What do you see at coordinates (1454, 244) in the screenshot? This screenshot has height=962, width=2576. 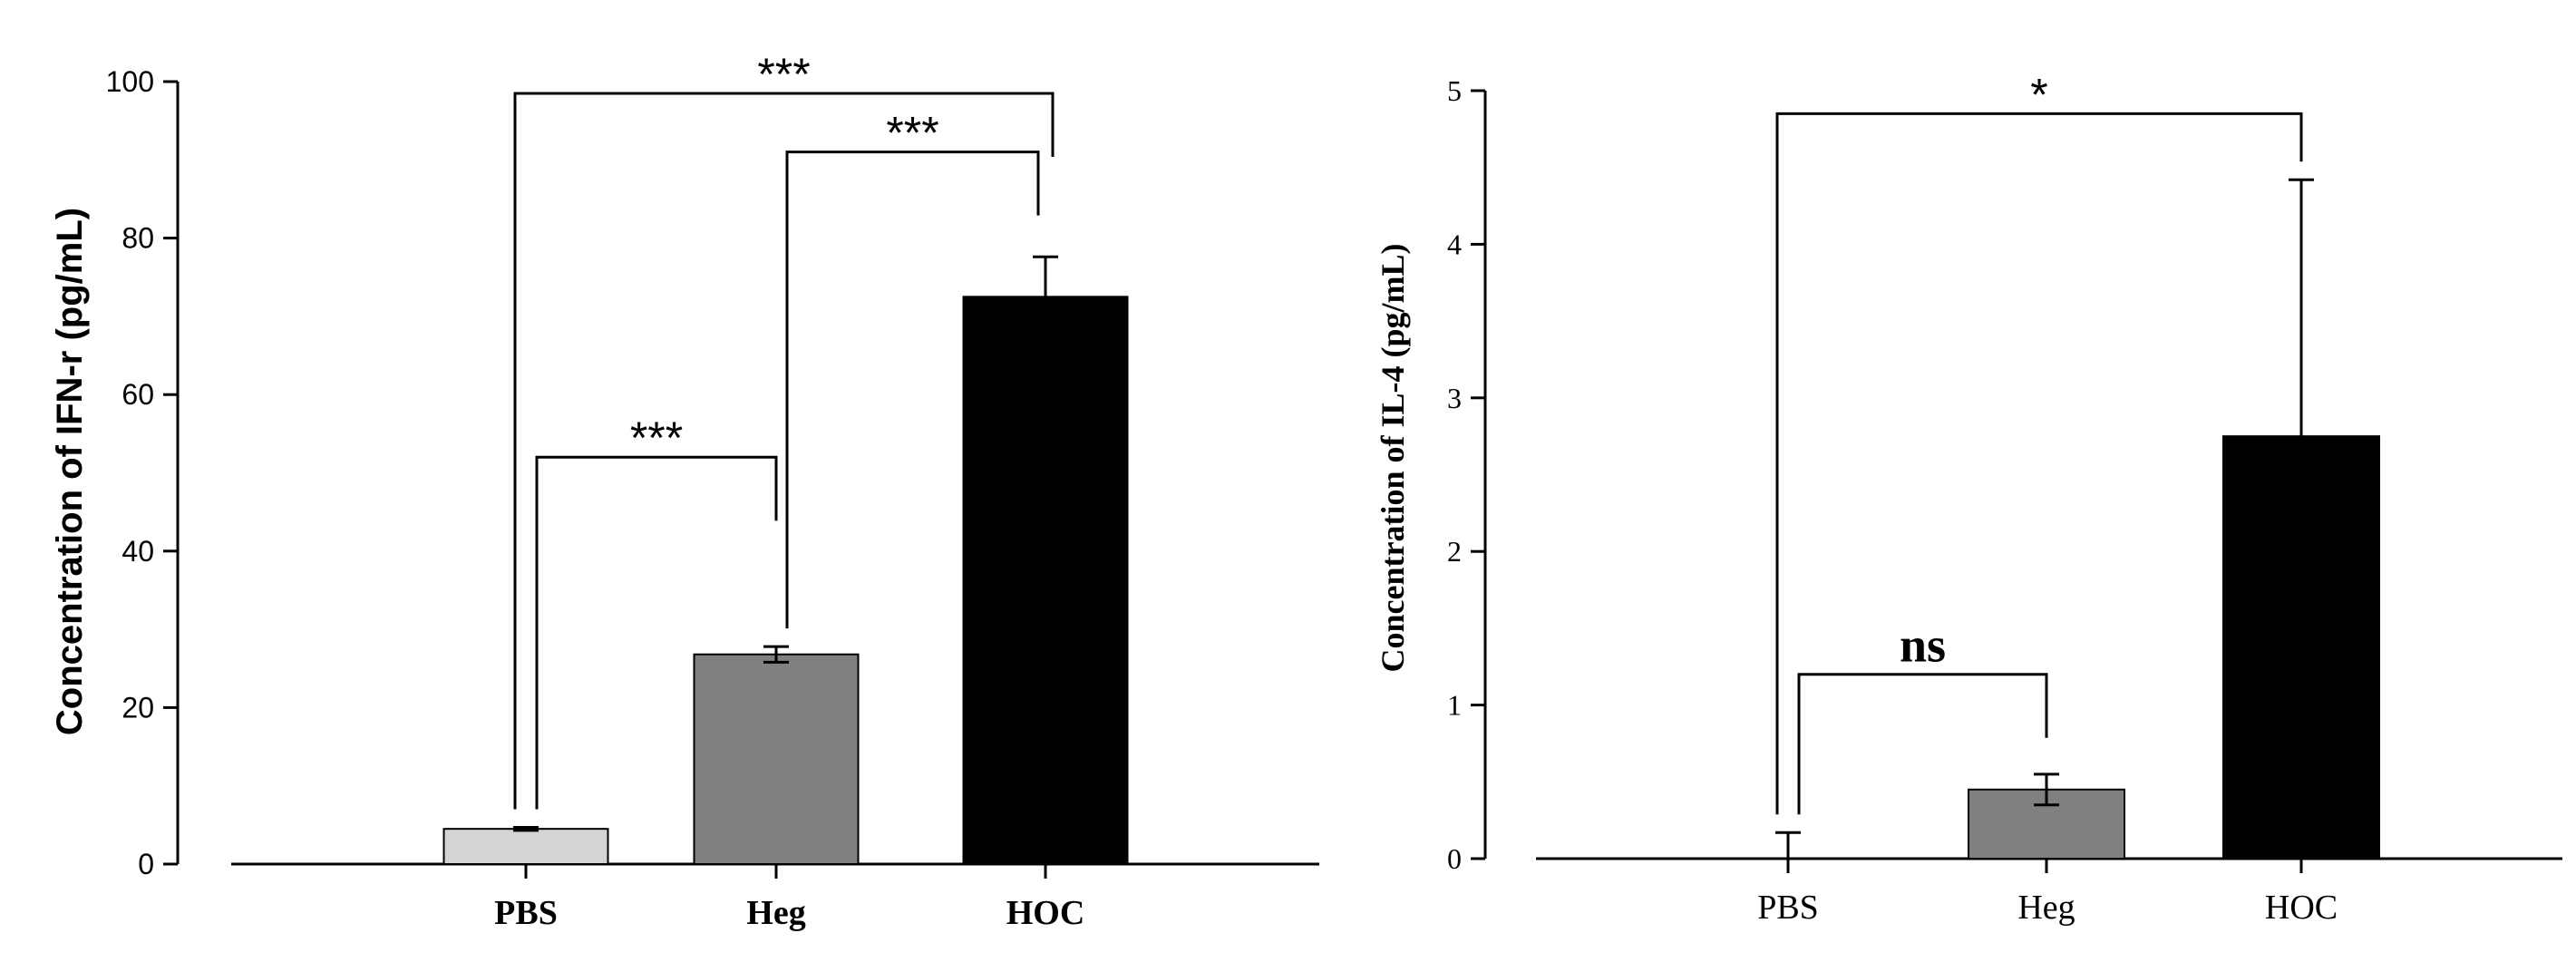 I see `y-tick-label: 4` at bounding box center [1454, 244].